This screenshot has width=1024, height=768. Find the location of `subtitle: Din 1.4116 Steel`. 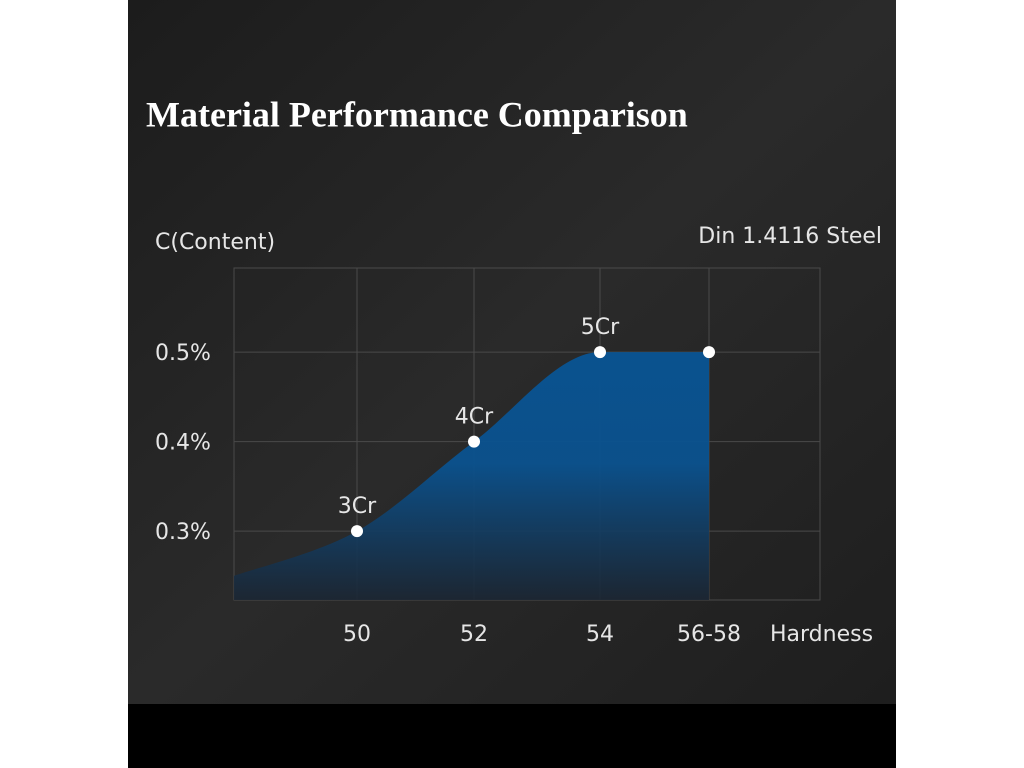

subtitle: Din 1.4116 Steel is located at coordinates (790, 236).